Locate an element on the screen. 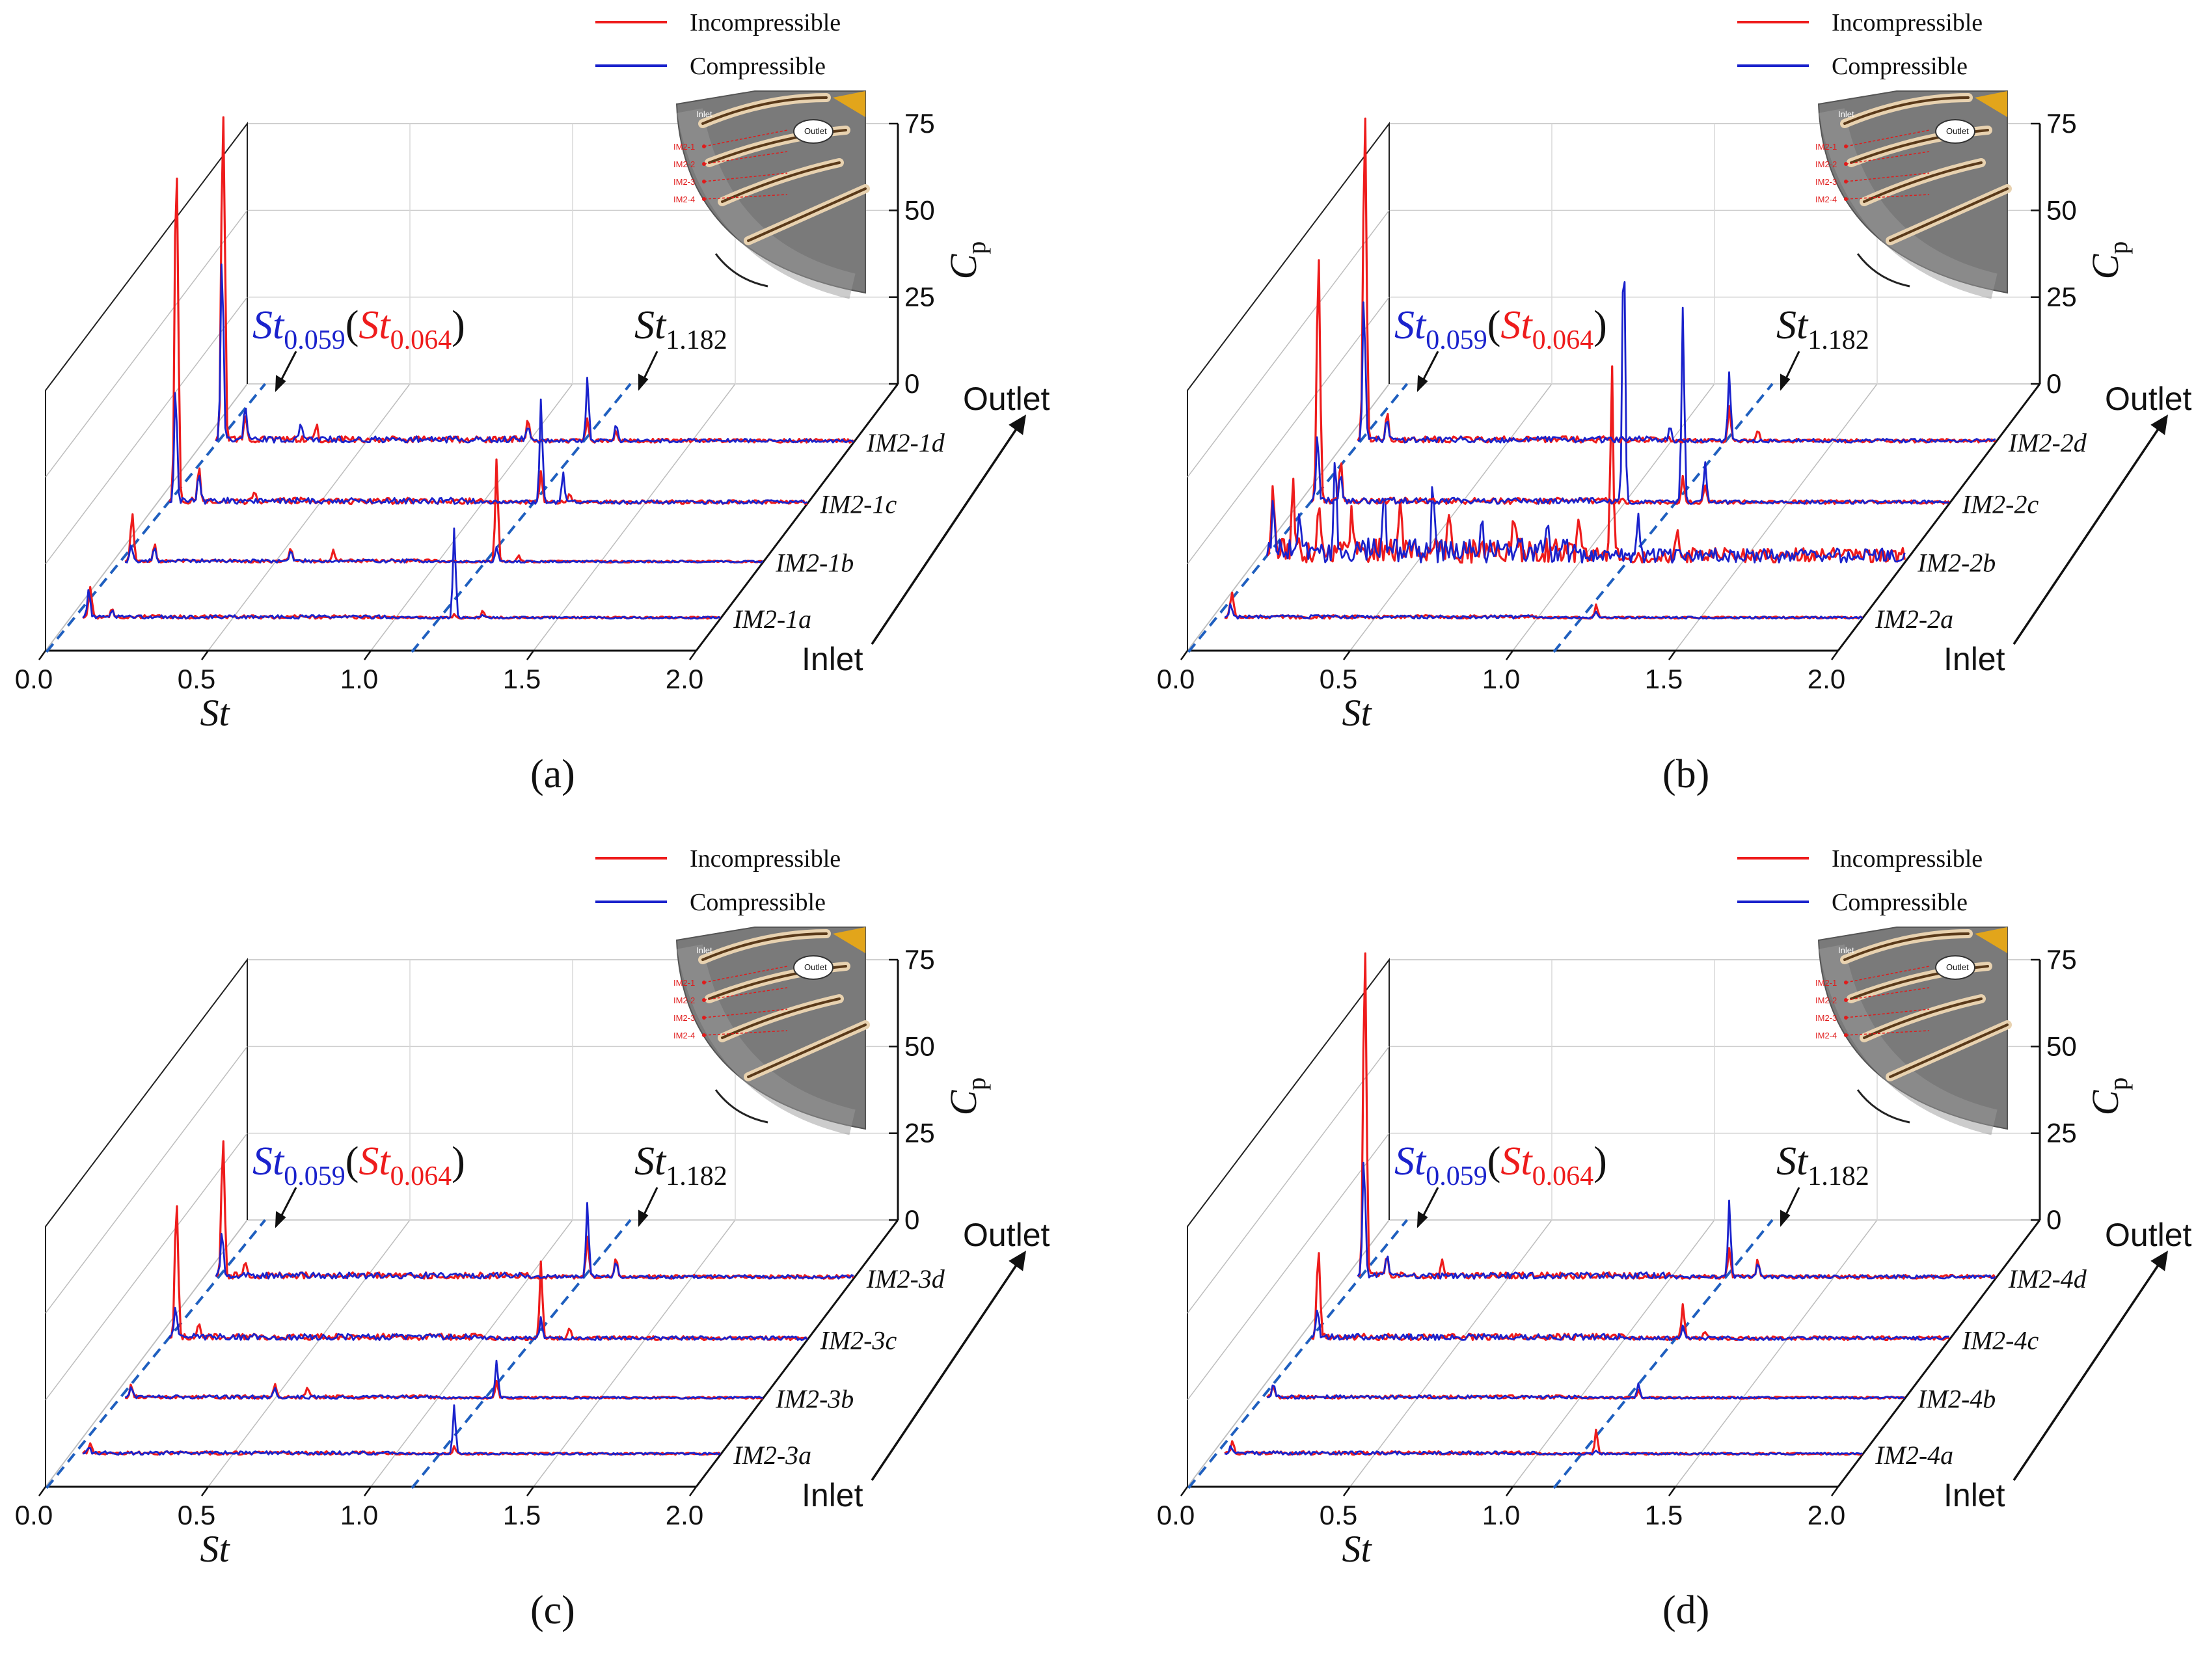 This screenshot has height=1680, width=2209. row-label-im2-2d: IM2-2d is located at coordinates (2047, 443).